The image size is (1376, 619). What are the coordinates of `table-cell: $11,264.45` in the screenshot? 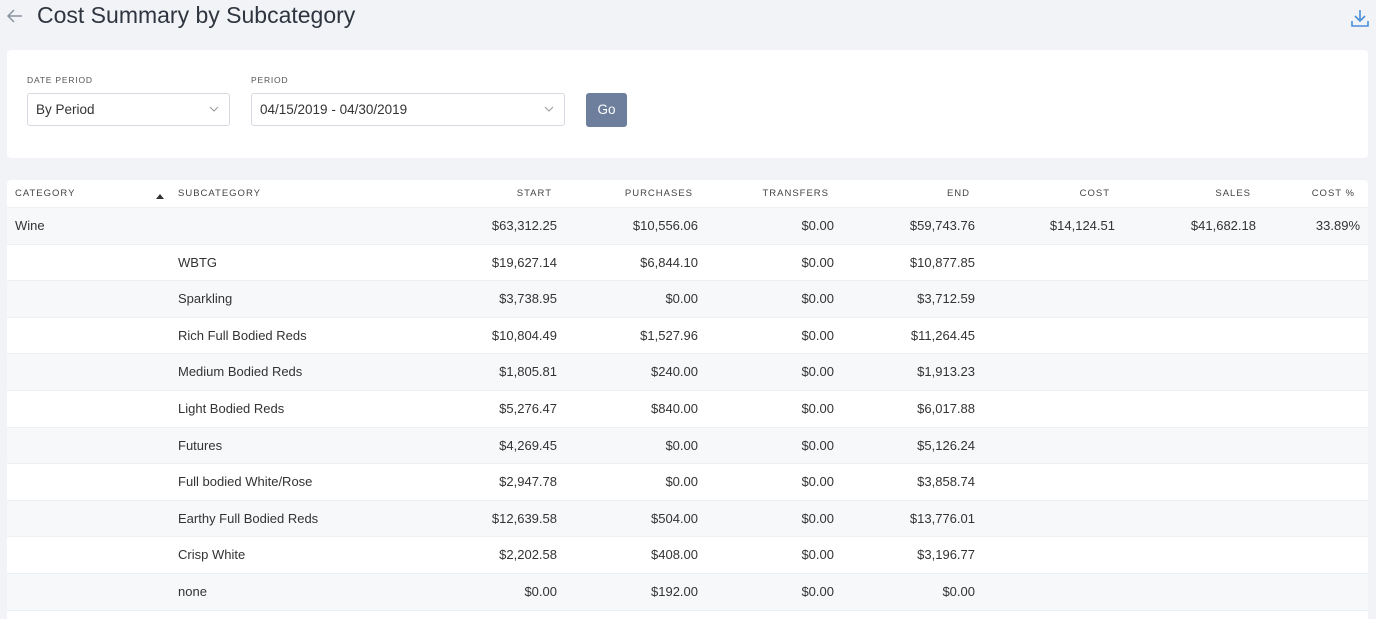 It's located at (942, 335).